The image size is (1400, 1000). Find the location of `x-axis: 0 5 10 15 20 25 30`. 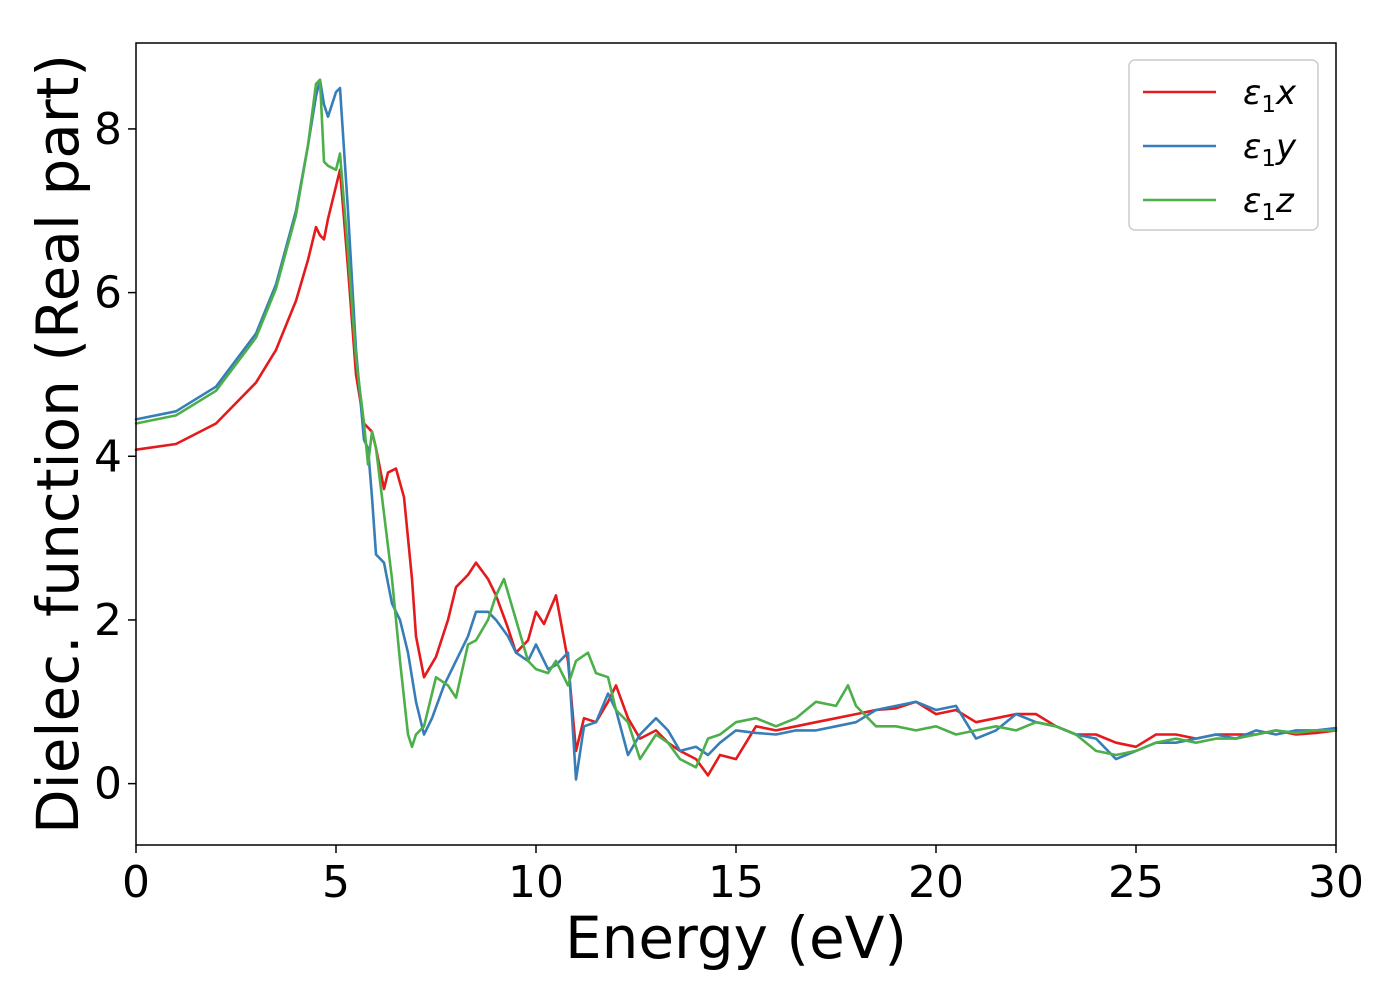

x-axis: 0 5 10 15 20 25 30 is located at coordinates (743, 876).